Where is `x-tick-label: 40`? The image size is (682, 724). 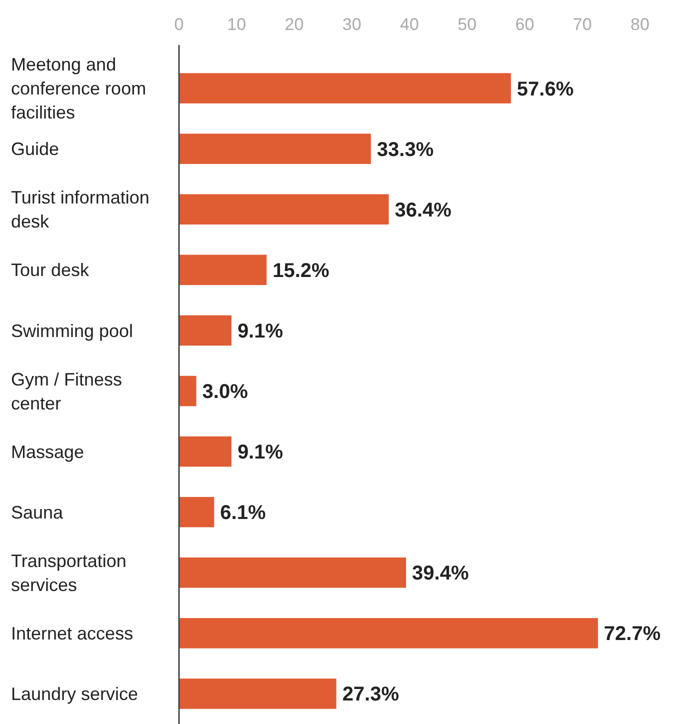
x-tick-label: 40 is located at coordinates (409, 24).